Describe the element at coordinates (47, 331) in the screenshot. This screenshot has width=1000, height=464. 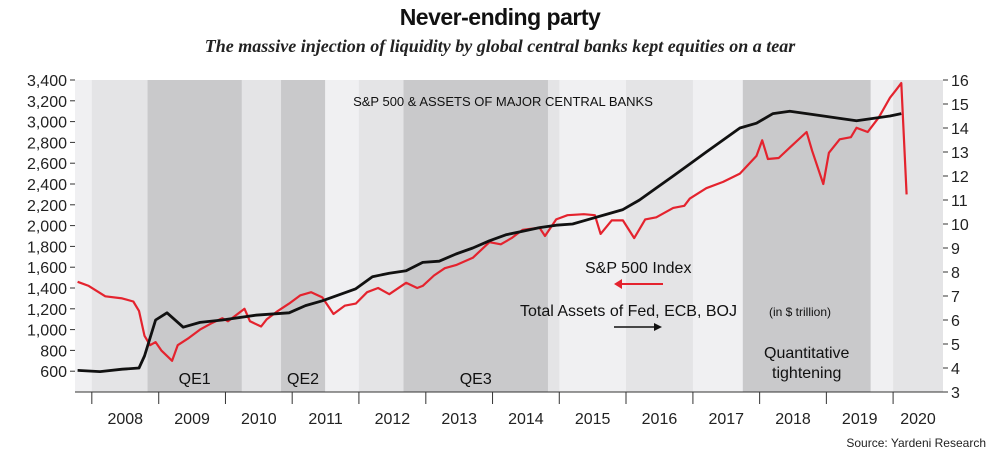
I see `y-left-tick-label: 1,000` at that location.